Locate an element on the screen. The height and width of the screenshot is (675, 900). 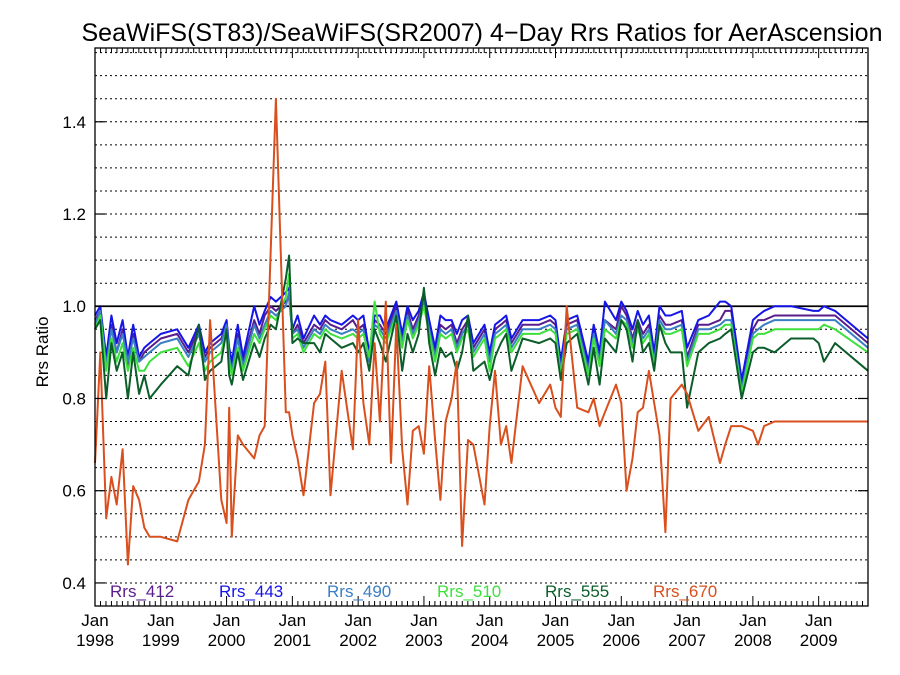
legend-entry-rrs-555: Rrs_555 is located at coordinates (577, 591).